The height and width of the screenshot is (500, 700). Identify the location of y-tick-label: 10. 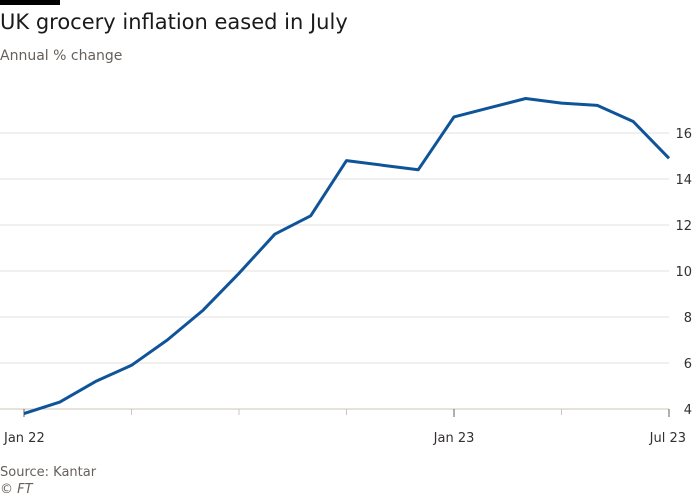
(683, 272).